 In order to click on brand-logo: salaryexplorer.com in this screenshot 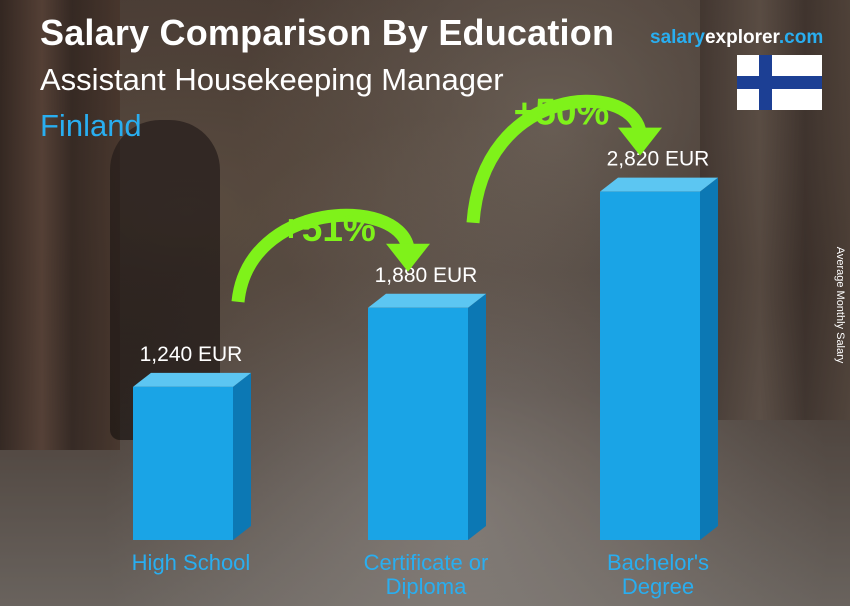, I will do `click(736, 38)`.